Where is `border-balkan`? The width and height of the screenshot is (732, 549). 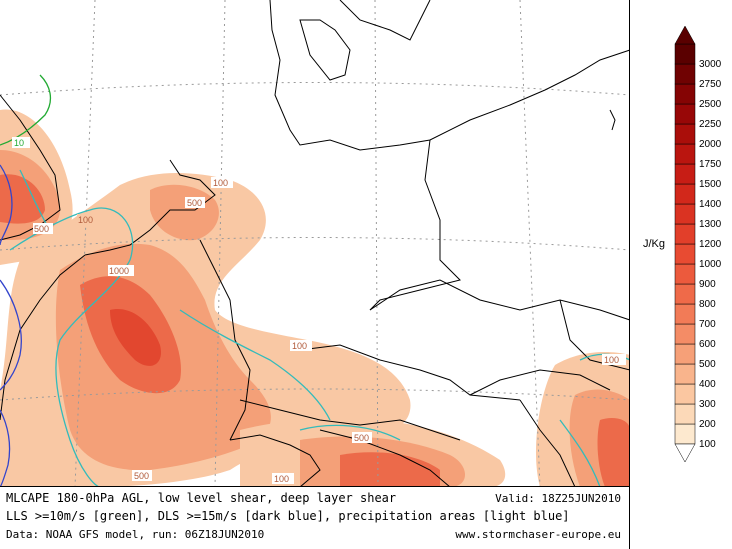
border-balkan is located at coordinates (547, 442).